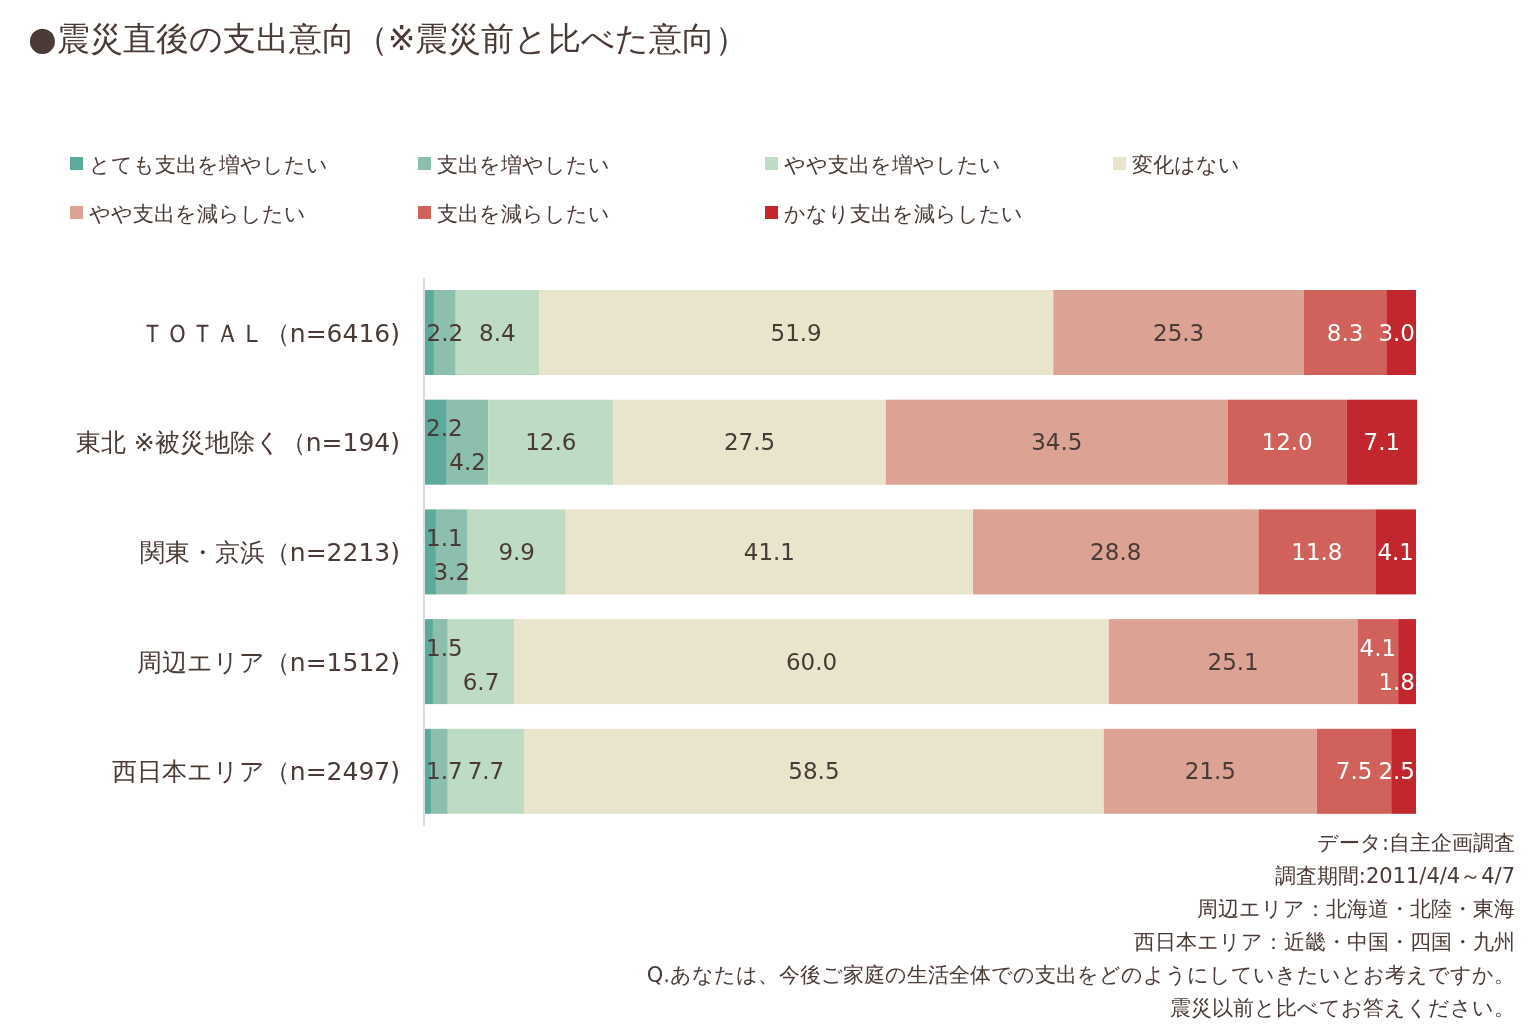 This screenshot has width=1531, height=1036. Describe the element at coordinates (444, 771) in the screenshot. I see `data-label: 1.7` at that location.